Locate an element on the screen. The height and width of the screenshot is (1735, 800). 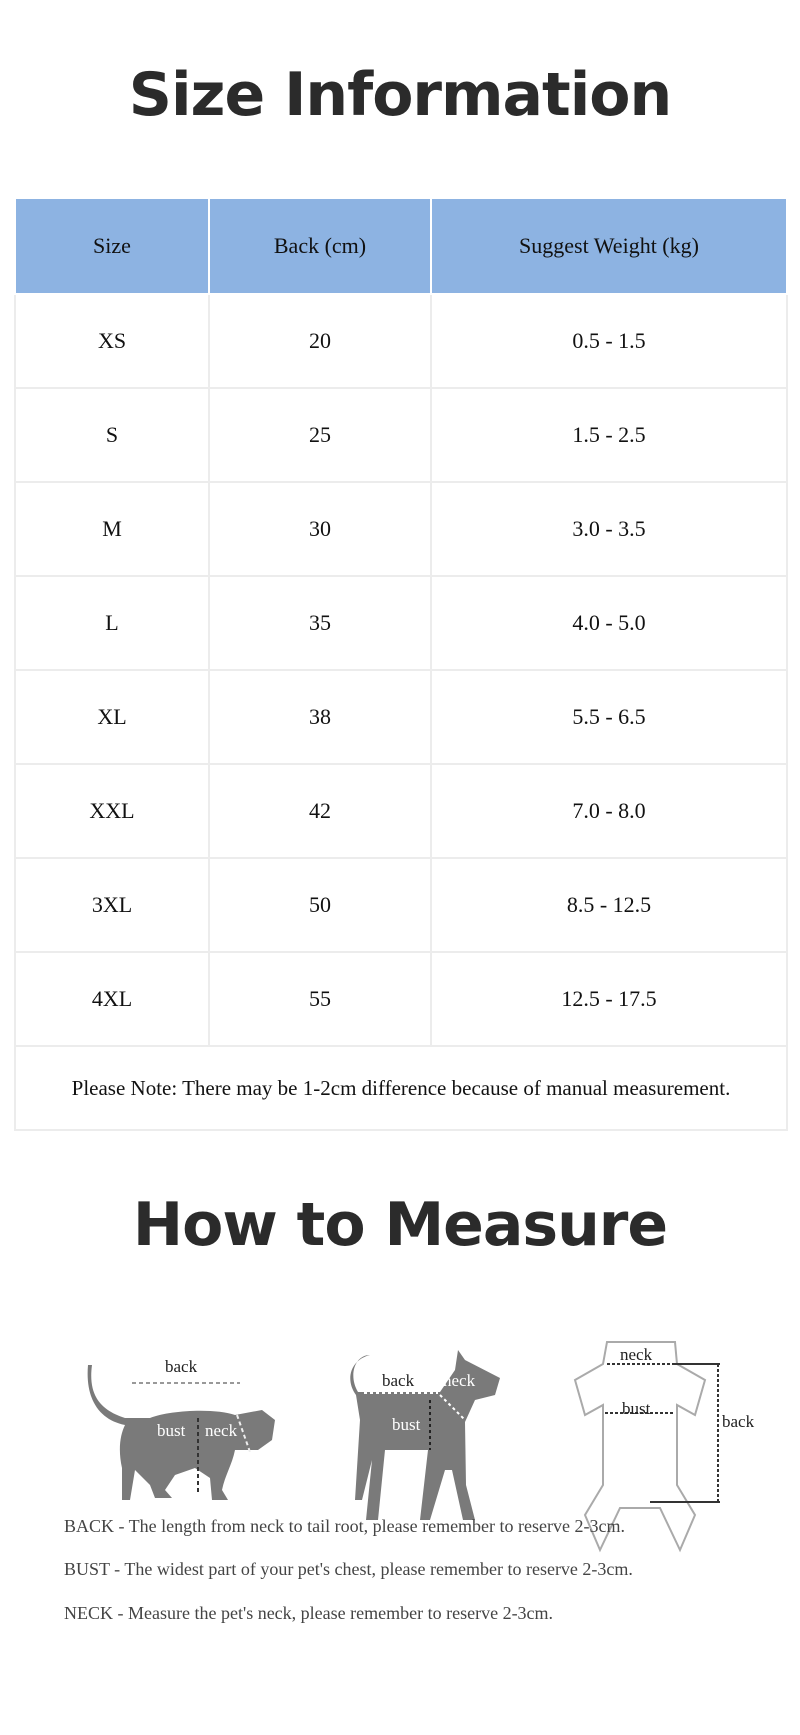
table-row: XXL 42 7.0 - 8.0 is located at coordinates (401, 811).